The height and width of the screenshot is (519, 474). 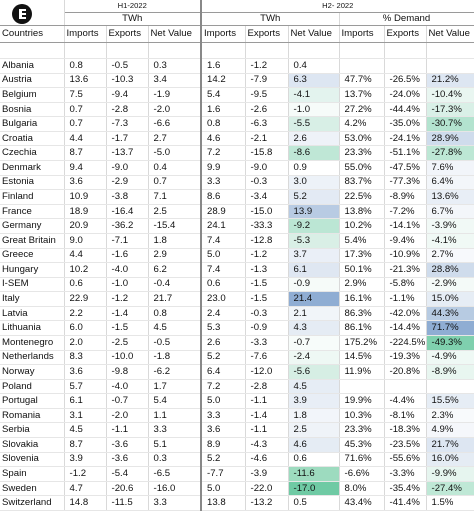 I want to click on pct-net-cell: -27.8%, so click(x=450, y=153).